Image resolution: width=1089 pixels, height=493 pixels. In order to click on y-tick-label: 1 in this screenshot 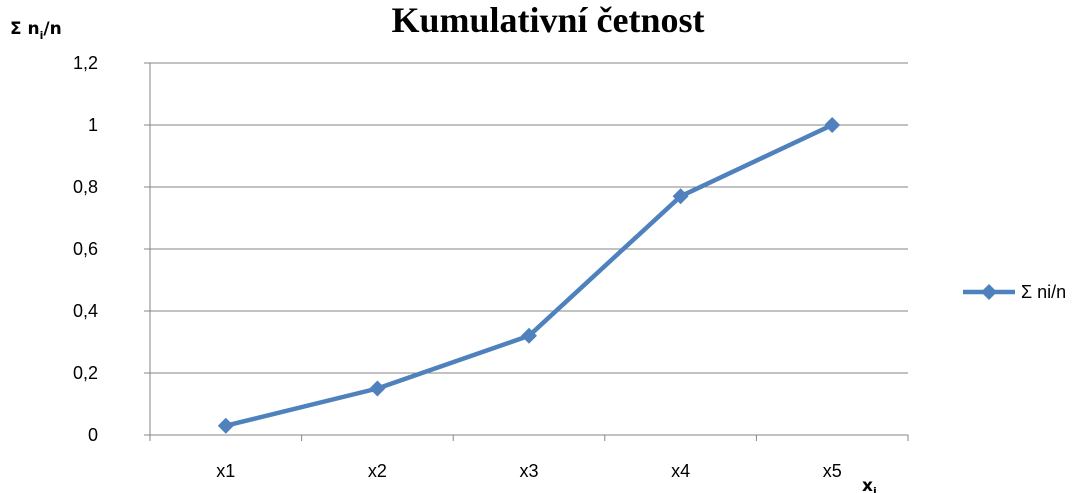, I will do `click(93, 125)`.